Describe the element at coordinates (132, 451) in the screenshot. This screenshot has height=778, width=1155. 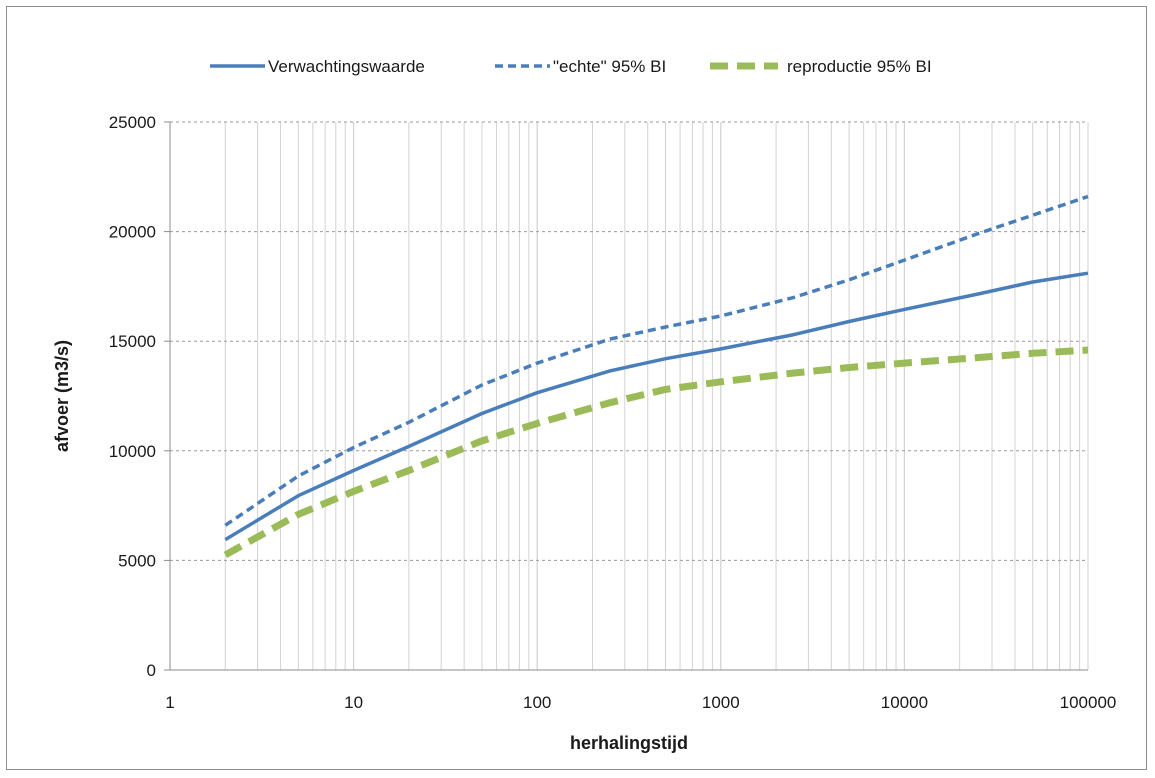
I see `y-tick-label: 10000` at that location.